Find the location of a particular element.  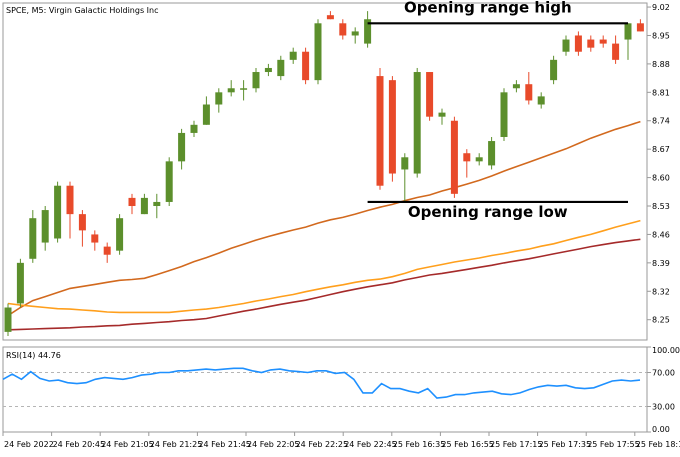

price-y-tick-label: 8.74 is located at coordinates (661, 121).